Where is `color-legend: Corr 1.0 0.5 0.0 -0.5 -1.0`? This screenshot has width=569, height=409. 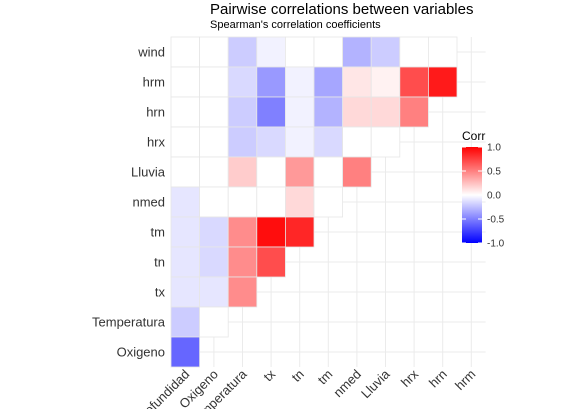
color-legend: Corr 1.0 0.5 0.0 -0.5 -1.0 is located at coordinates (483, 189).